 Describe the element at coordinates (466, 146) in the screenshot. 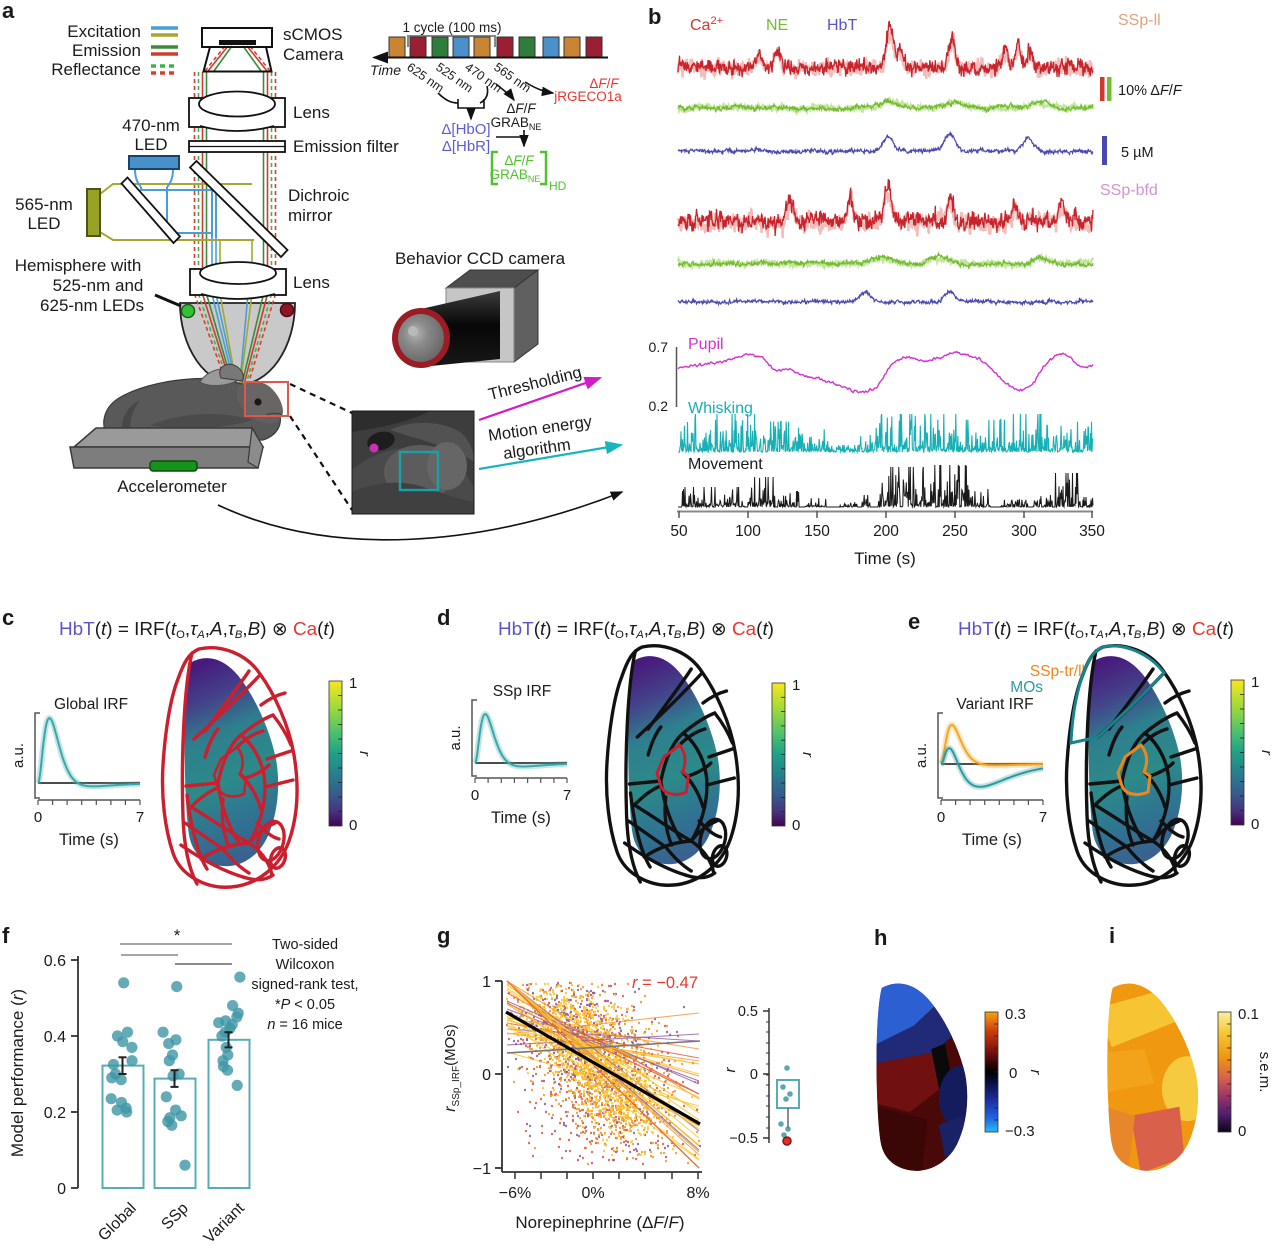

I see `svg-text: Δ[HbR]` at that location.